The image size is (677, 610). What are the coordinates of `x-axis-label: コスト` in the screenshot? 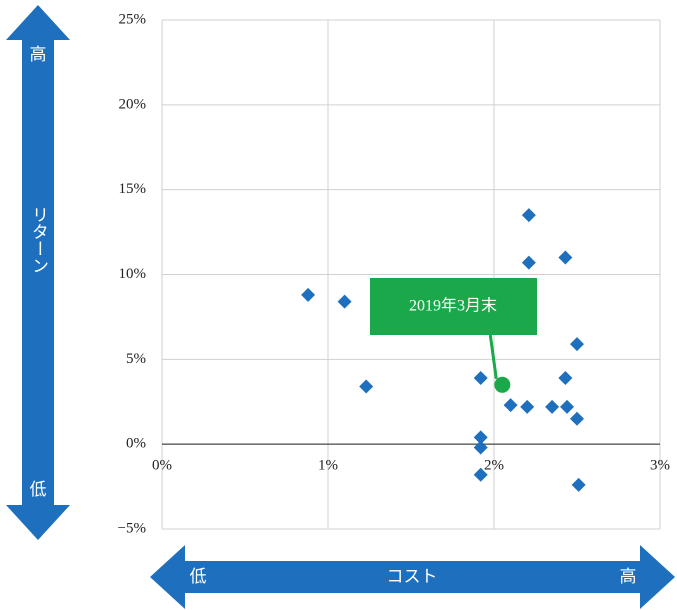 It's located at (412, 577).